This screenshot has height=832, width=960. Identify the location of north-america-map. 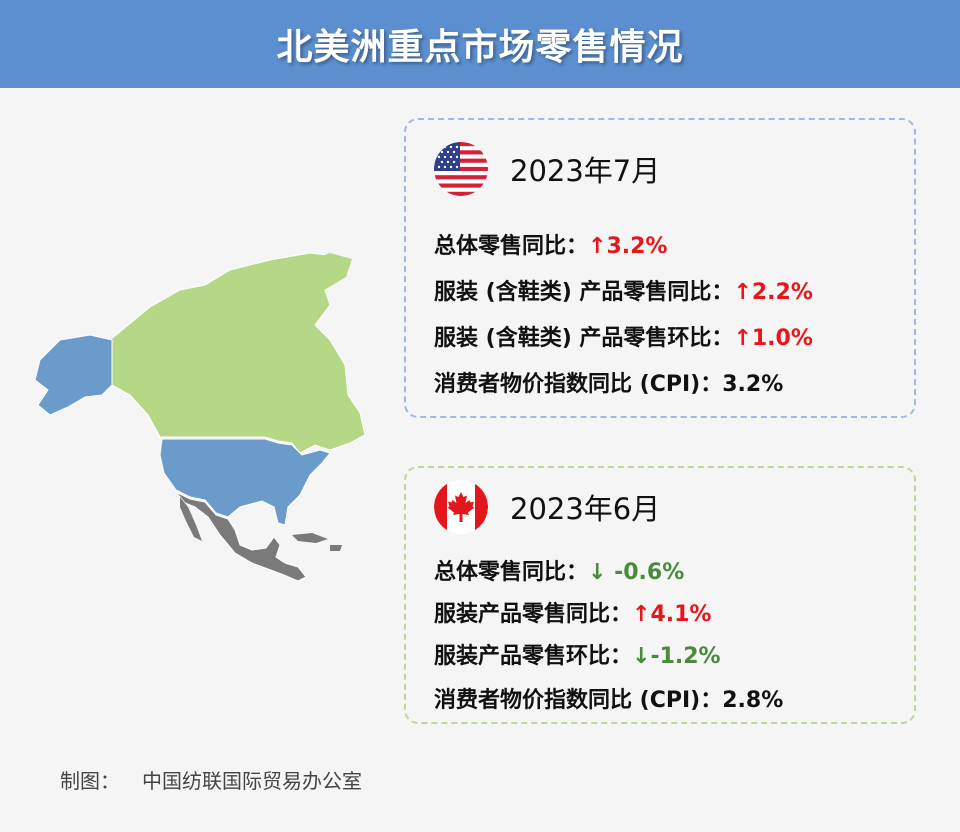
(200, 417).